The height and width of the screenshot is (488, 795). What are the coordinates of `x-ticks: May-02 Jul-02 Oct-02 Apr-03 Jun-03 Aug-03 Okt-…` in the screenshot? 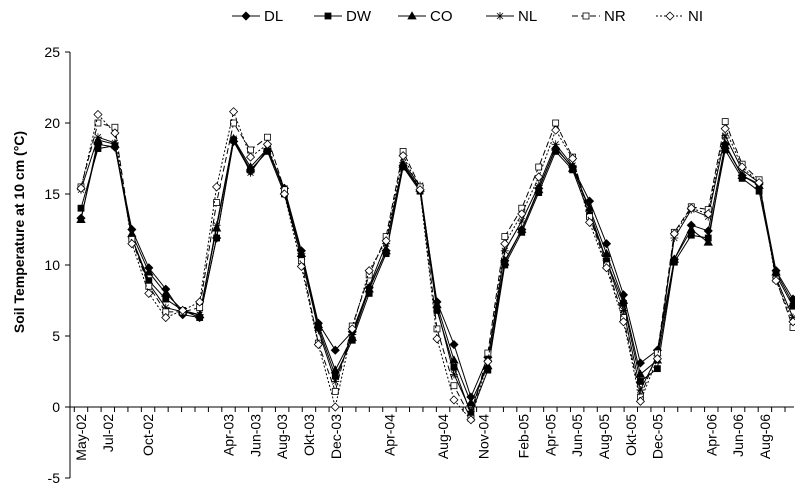 It's located at (429, 434).